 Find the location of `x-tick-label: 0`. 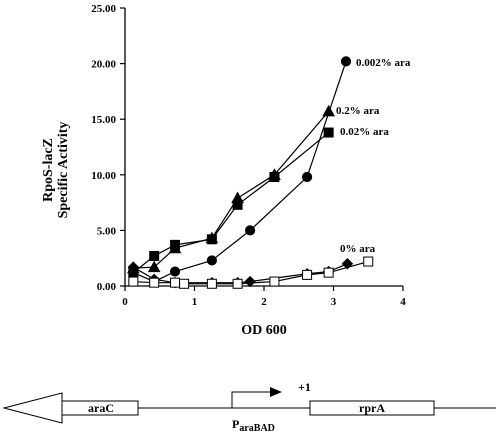

x-tick-label: 0 is located at coordinates (125, 302).